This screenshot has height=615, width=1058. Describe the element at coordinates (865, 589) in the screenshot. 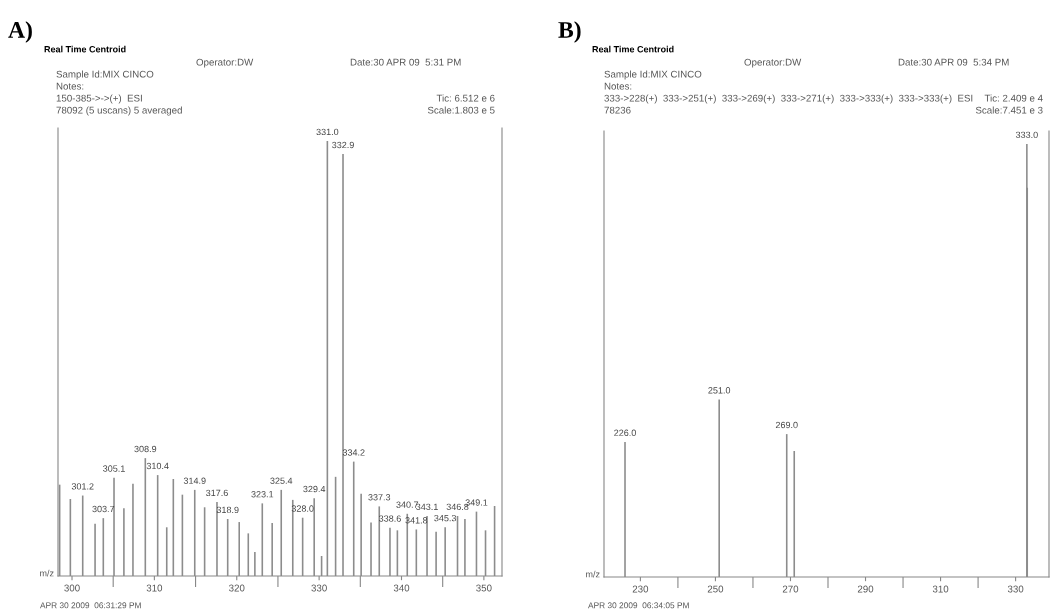

I see `x-tick-label: 290` at that location.